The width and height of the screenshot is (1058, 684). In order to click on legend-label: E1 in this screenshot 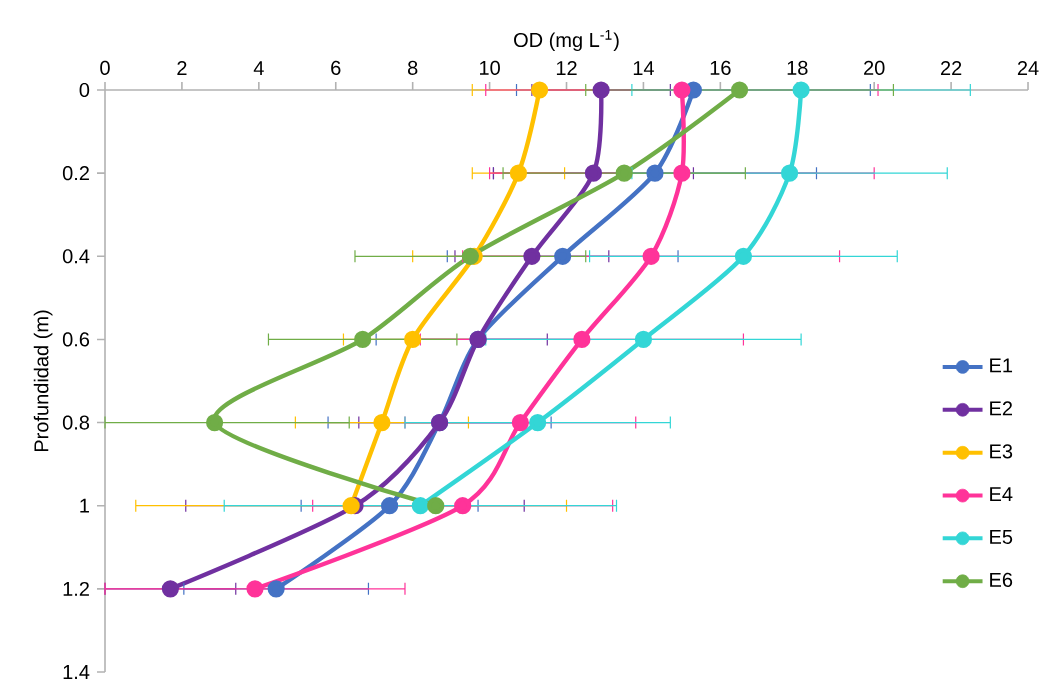, I will do `click(1001, 365)`.